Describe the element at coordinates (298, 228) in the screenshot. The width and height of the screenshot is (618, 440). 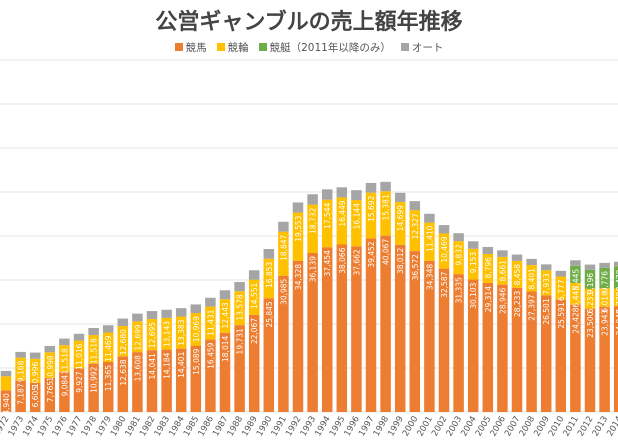
I see `data-label-1992-series-1: 19,553` at that location.